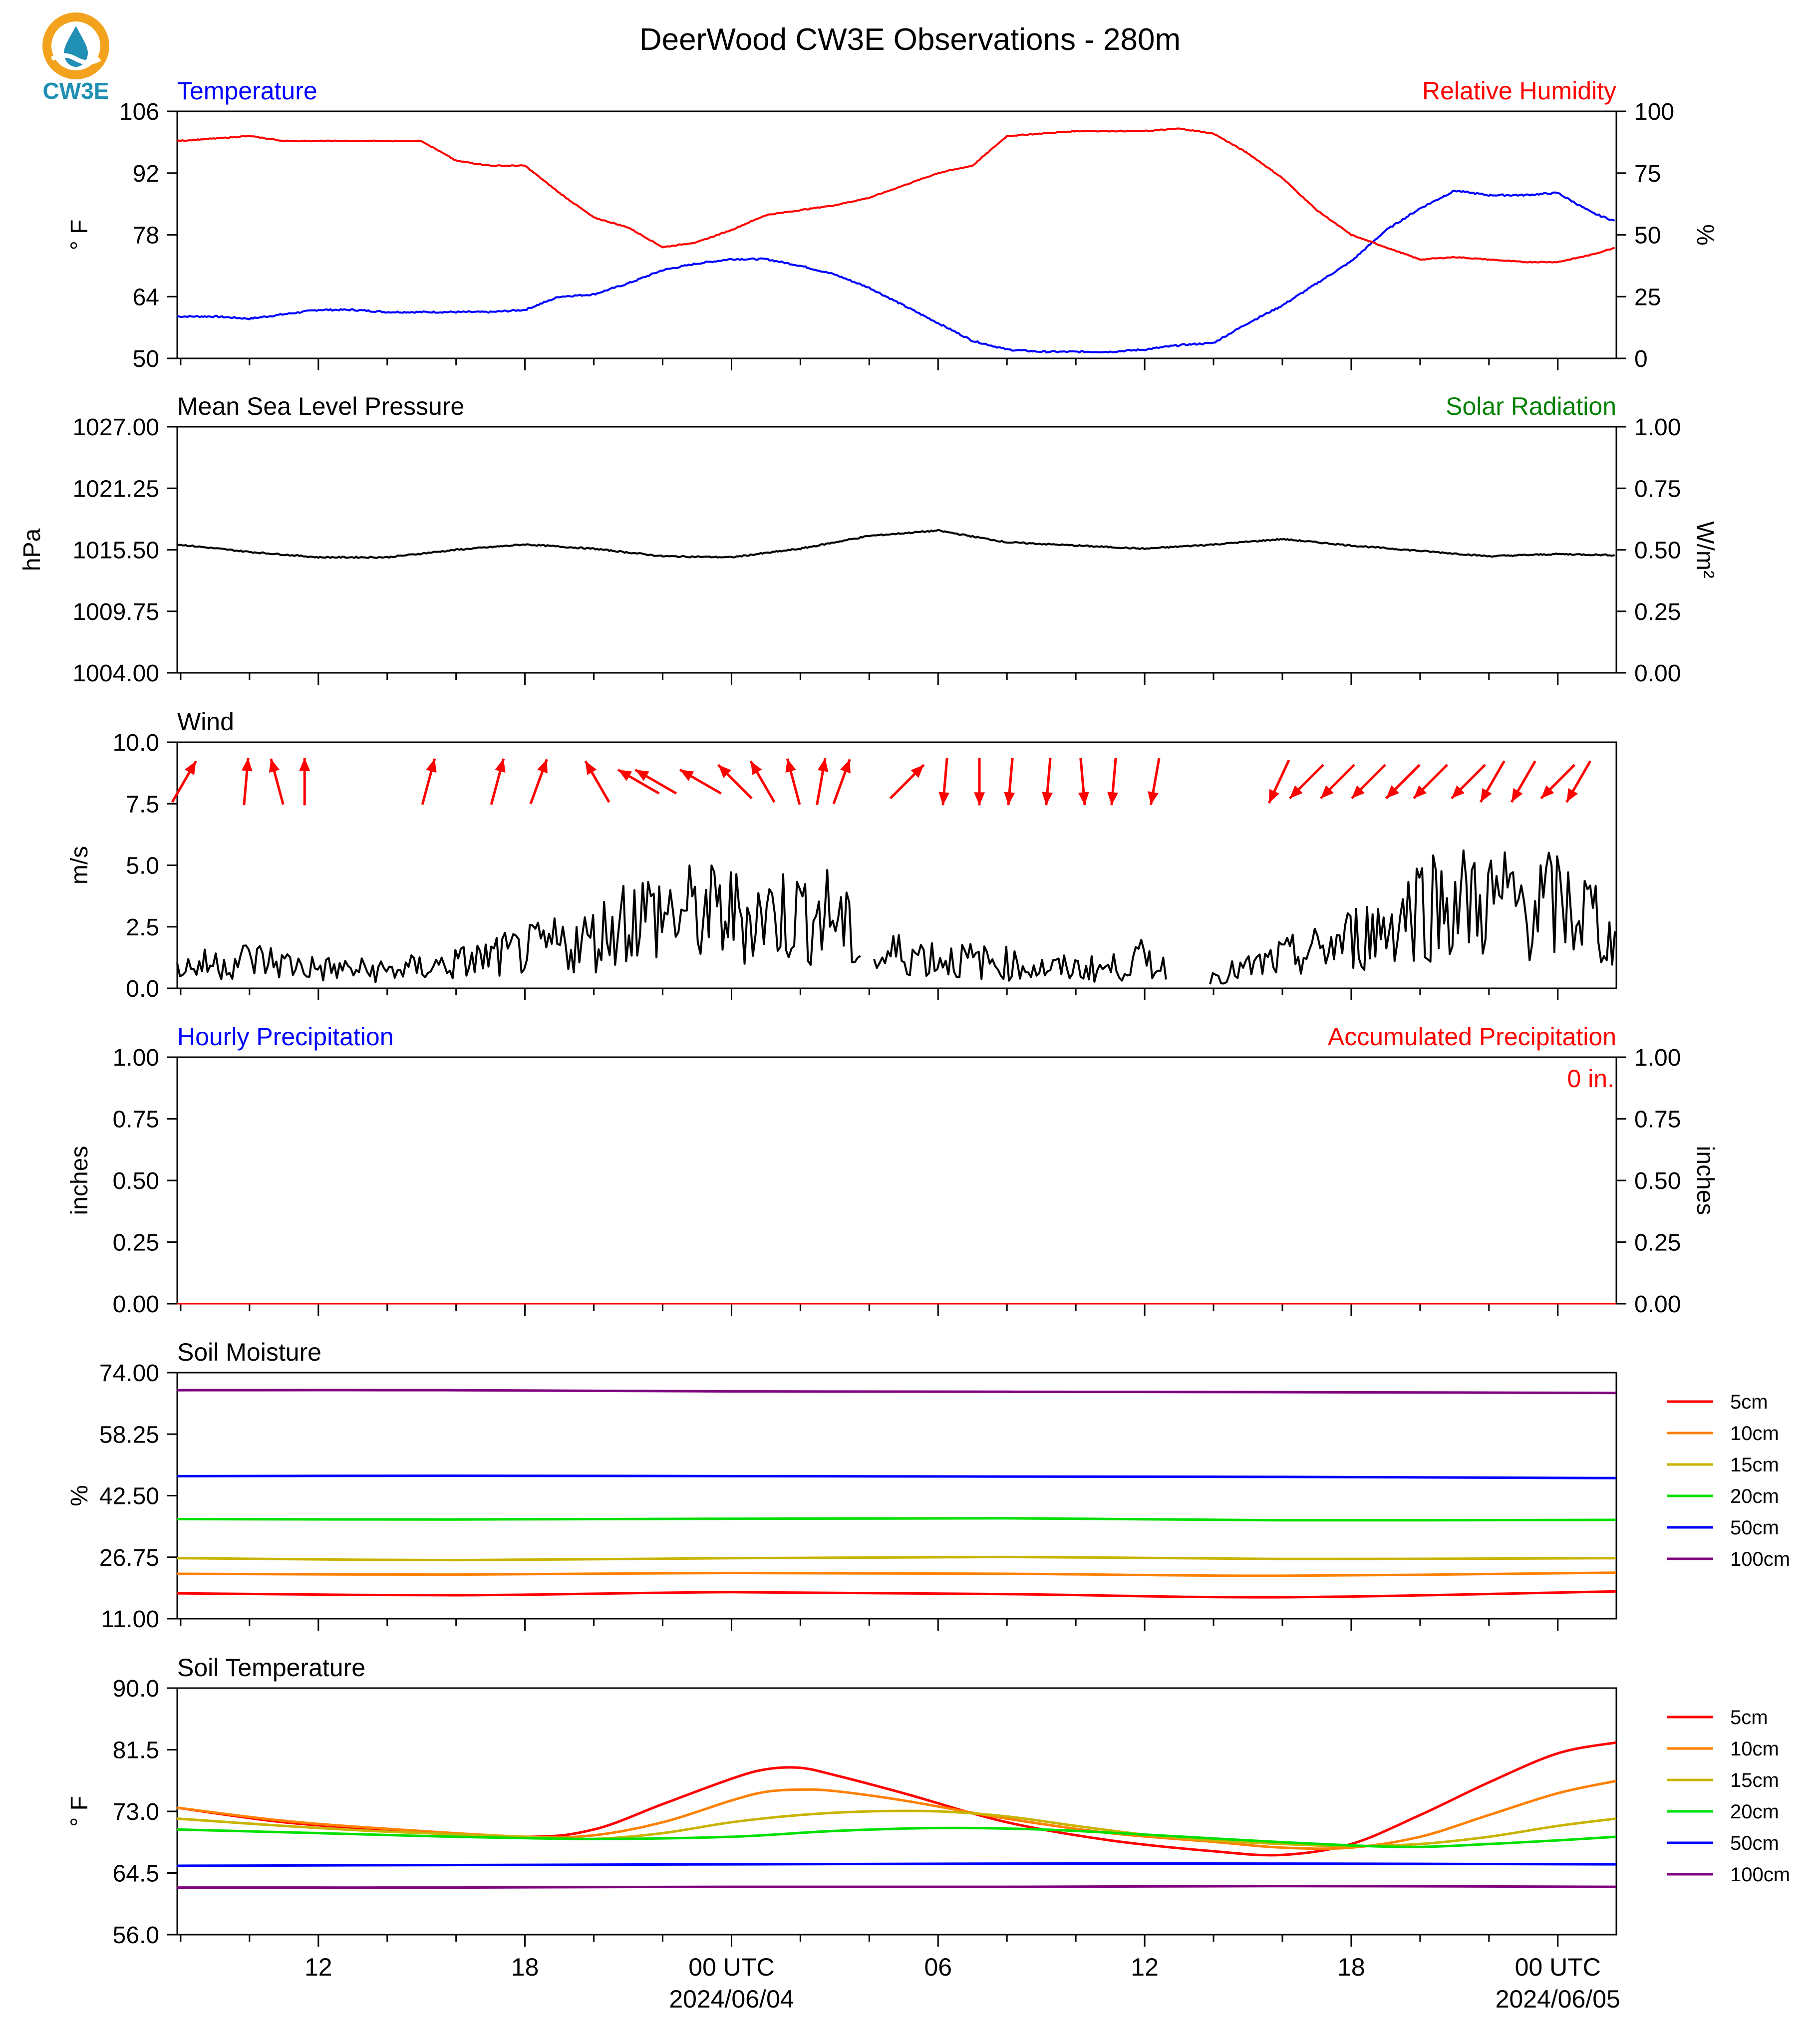 Image resolution: width=1820 pixels, height=2028 pixels. I want to click on y-axis-label-left: ° F, so click(79, 1811).